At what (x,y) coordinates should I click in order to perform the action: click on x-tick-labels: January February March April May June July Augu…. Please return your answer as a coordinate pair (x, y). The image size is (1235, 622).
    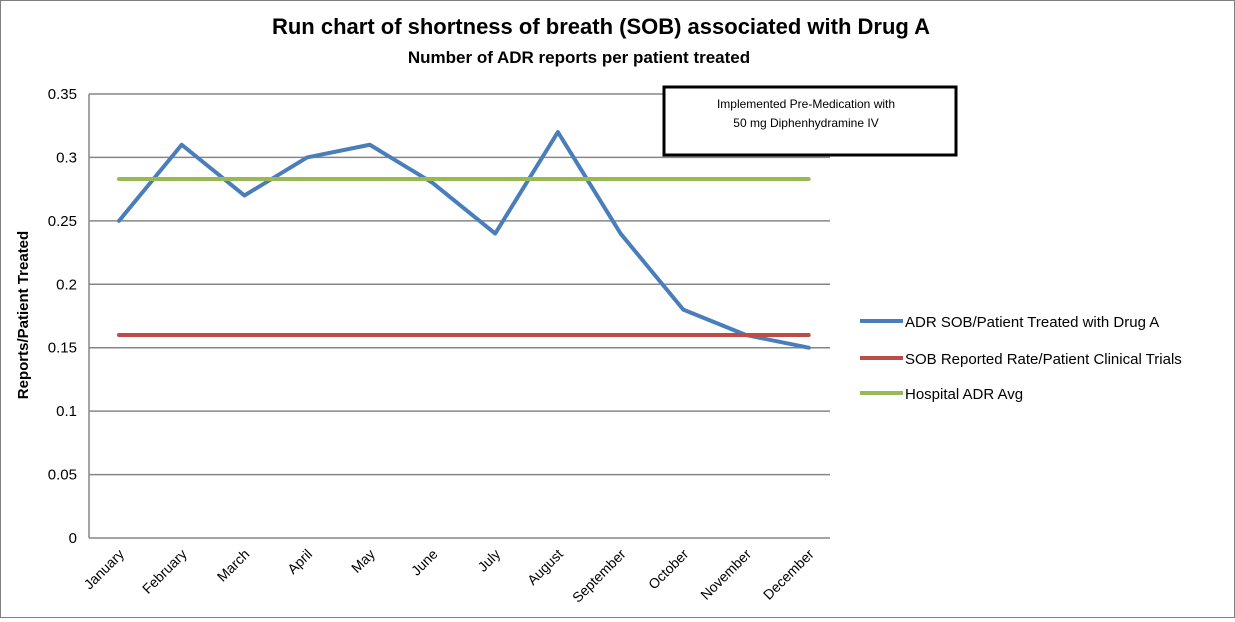
    Looking at the image, I should click on (449, 576).